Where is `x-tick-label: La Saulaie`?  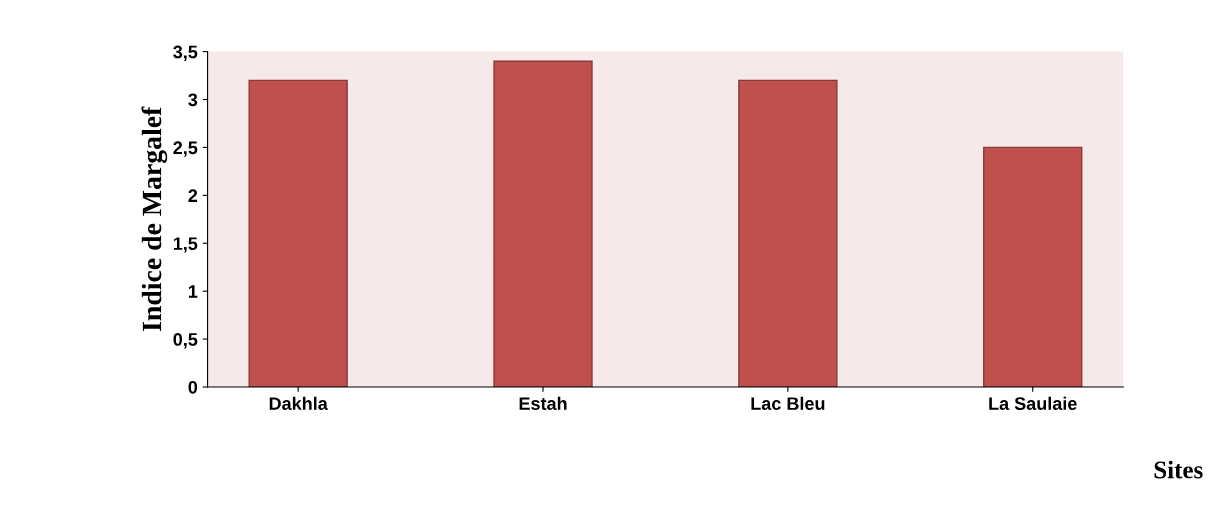 x-tick-label: La Saulaie is located at coordinates (1033, 403).